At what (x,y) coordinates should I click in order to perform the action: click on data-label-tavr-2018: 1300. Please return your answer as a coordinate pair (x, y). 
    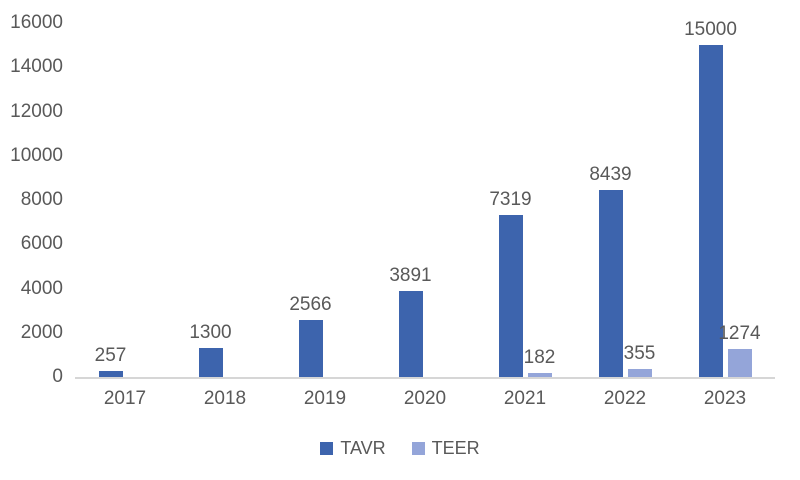
    Looking at the image, I should click on (210, 332).